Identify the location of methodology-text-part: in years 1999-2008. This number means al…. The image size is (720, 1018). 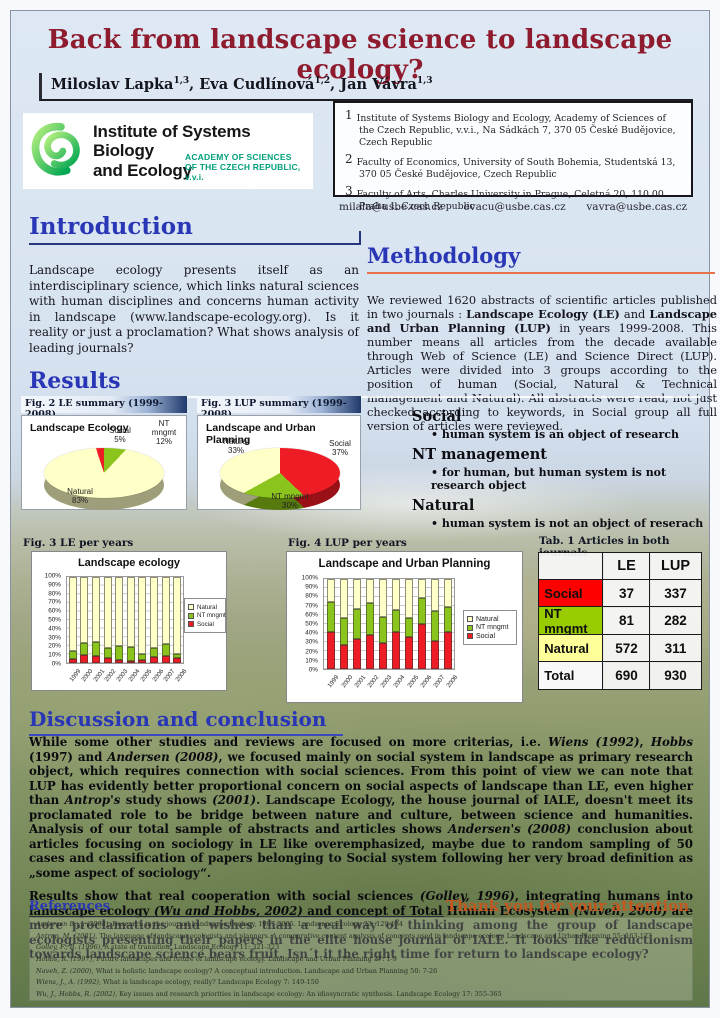
(542, 377).